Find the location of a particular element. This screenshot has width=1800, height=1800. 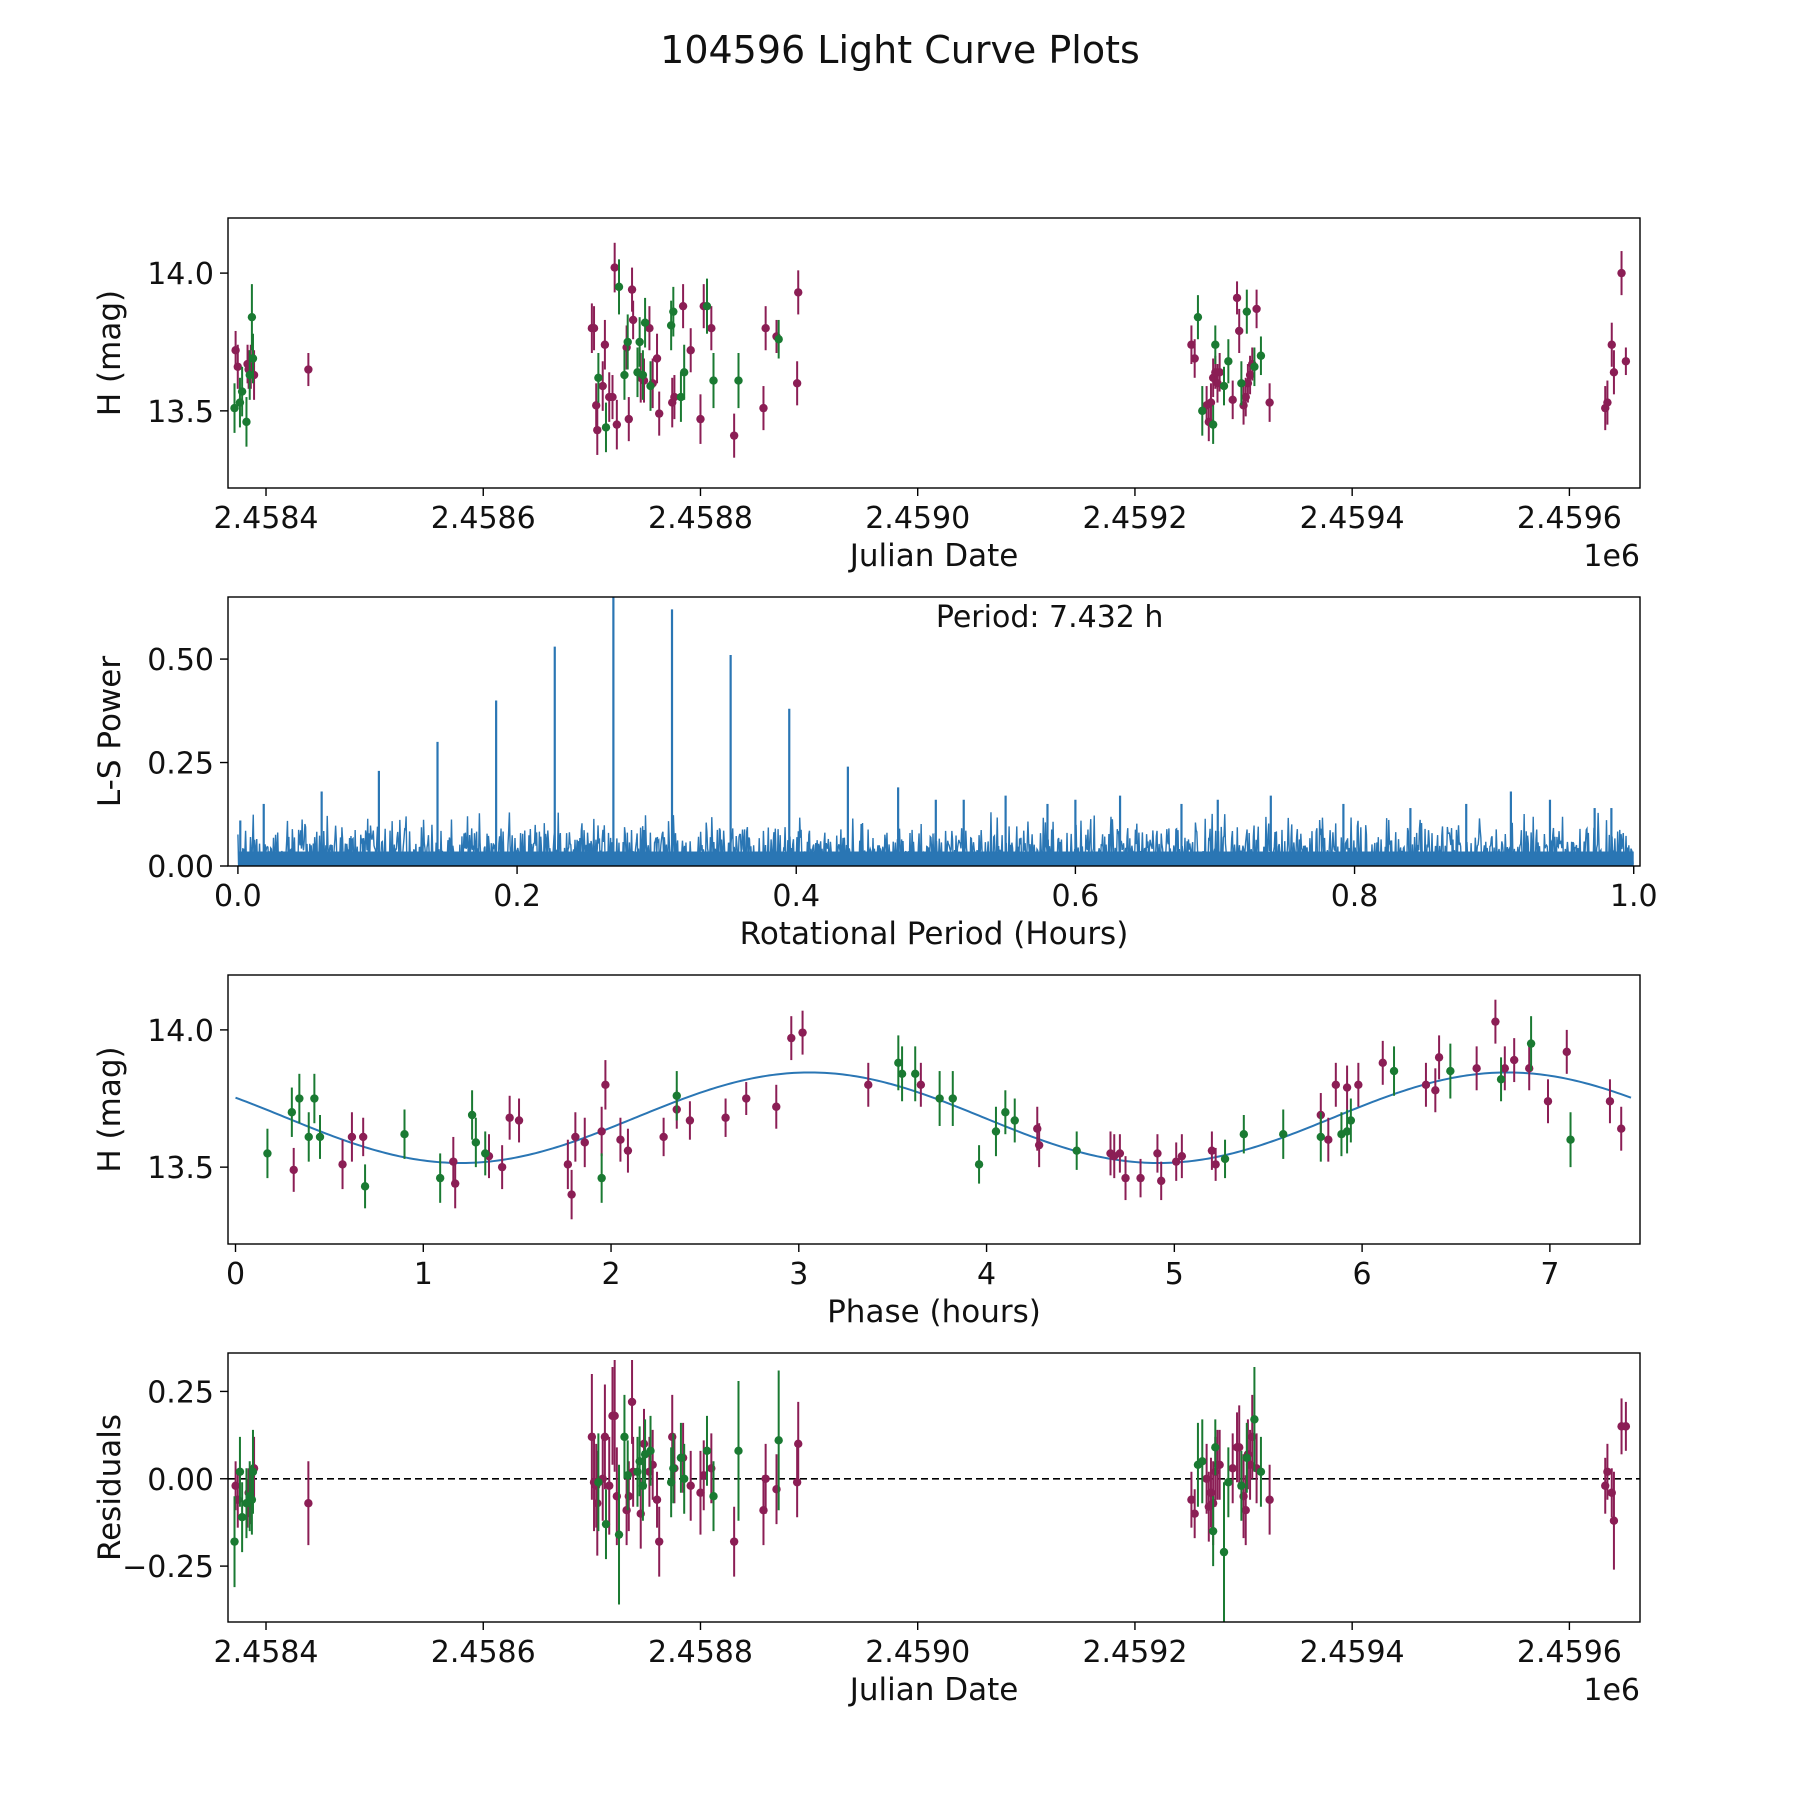

x-tick-label: 2.4596 is located at coordinates (1569, 1652).